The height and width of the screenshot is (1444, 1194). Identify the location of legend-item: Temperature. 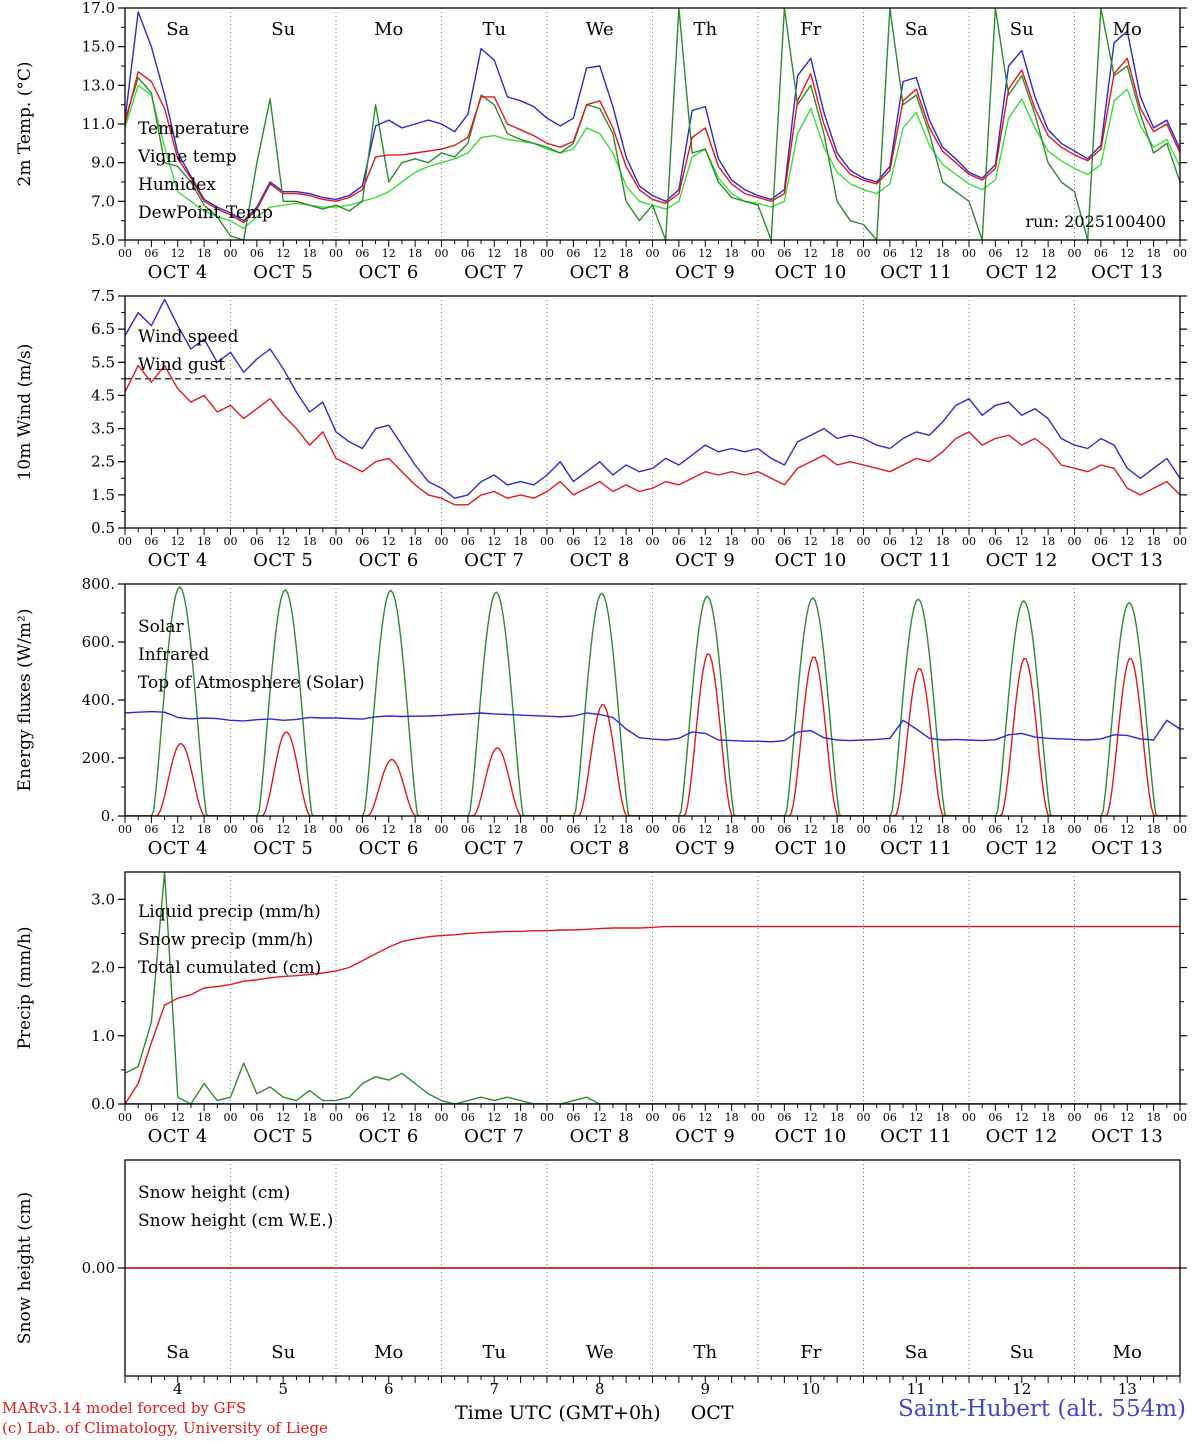
(193, 129).